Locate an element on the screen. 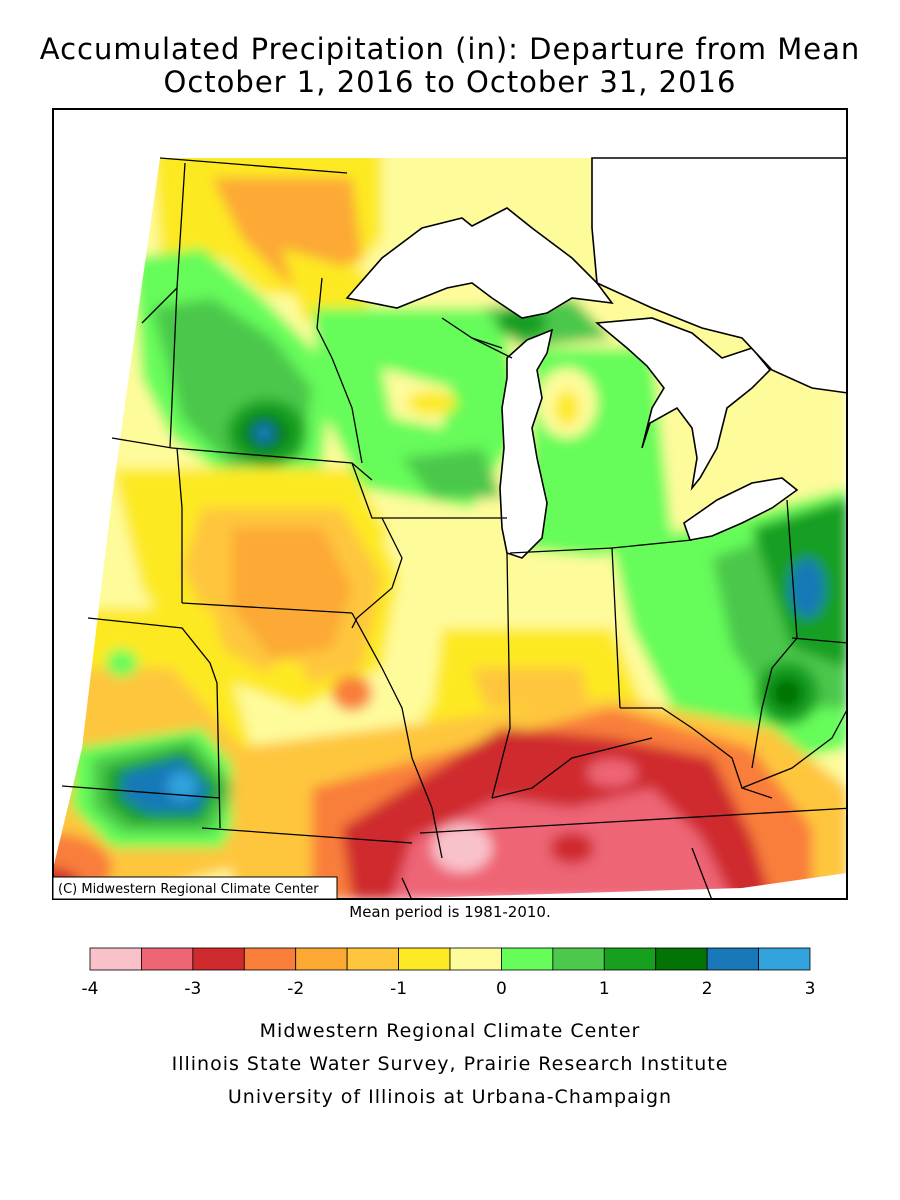 This screenshot has height=1200, width=900. legend-tick-label: 2 is located at coordinates (707, 989).